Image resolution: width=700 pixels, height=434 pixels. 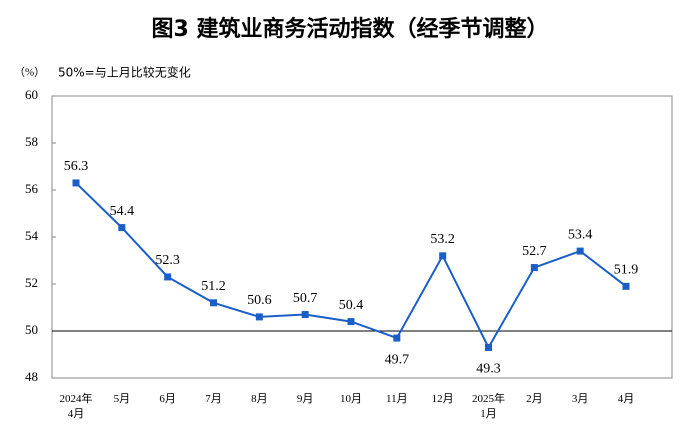 I want to click on y-tick-label: 58, so click(x=31, y=141).